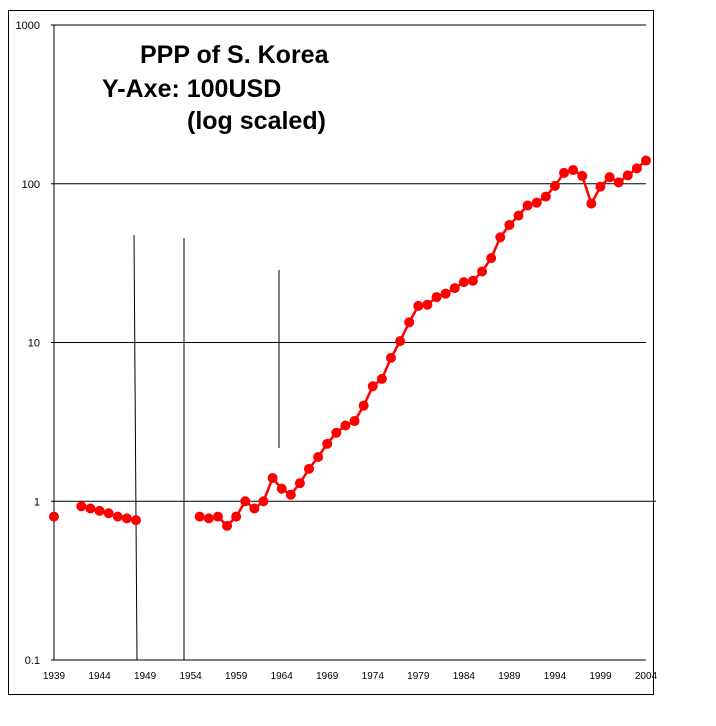 Image resolution: width=716 pixels, height=726 pixels. Describe the element at coordinates (500, 237) in the screenshot. I see `data-point-1988` at that location.